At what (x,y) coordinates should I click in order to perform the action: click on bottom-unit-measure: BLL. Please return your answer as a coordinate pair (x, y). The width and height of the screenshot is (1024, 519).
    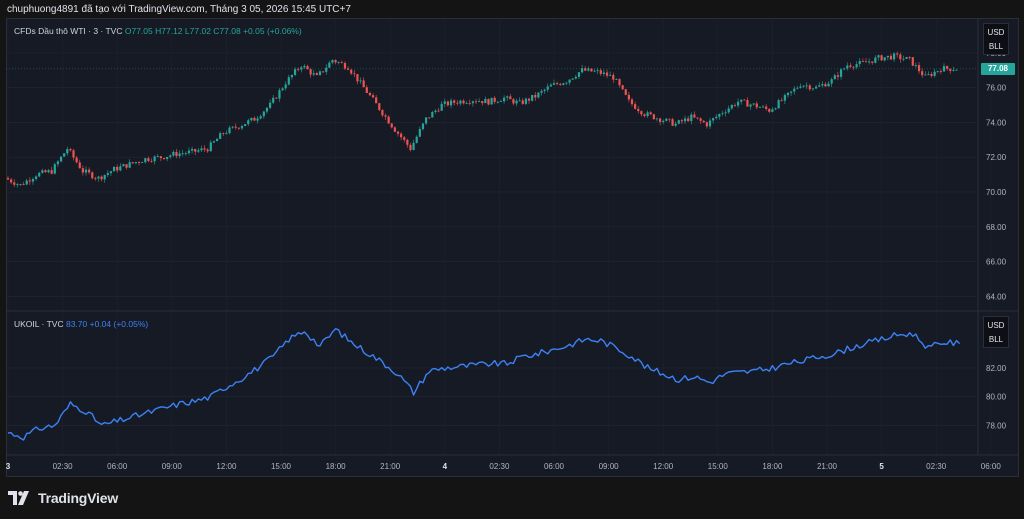
    Looking at the image, I should click on (996, 339).